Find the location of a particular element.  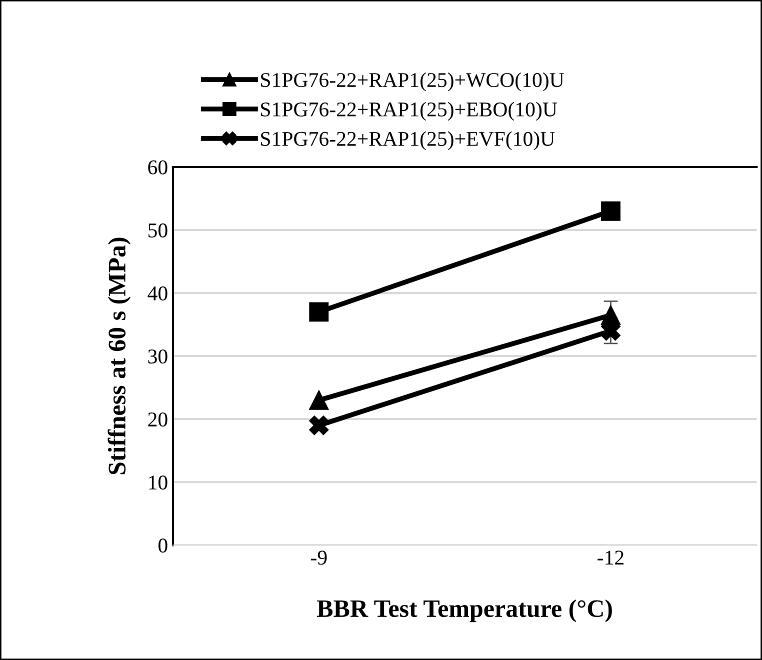

legend-label: S1PG76-22+RAP1(25)+WCO(10)U is located at coordinates (412, 82).